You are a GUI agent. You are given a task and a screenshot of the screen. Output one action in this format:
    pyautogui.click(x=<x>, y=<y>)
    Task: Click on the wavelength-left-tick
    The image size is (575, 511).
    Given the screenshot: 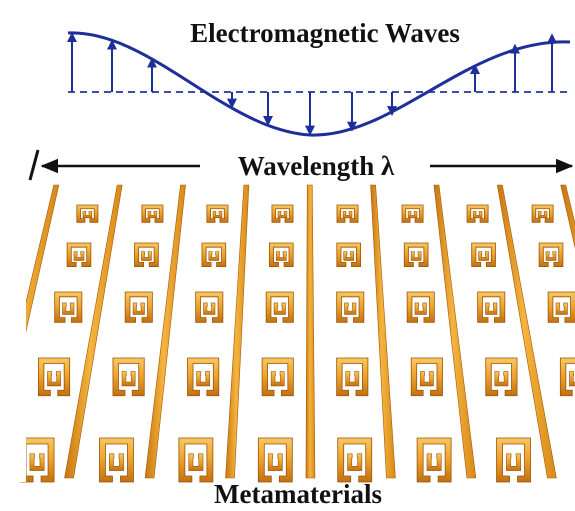 What is the action you would take?
    pyautogui.click(x=34, y=165)
    